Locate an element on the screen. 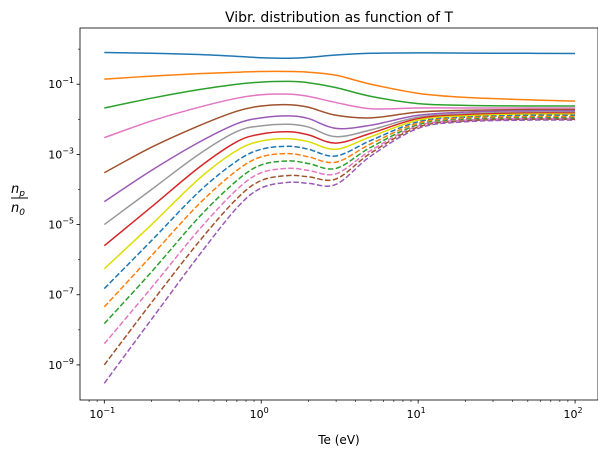 Image resolution: width=598 pixels, height=461 pixels. y-label-denominator: n is located at coordinates (15, 208).